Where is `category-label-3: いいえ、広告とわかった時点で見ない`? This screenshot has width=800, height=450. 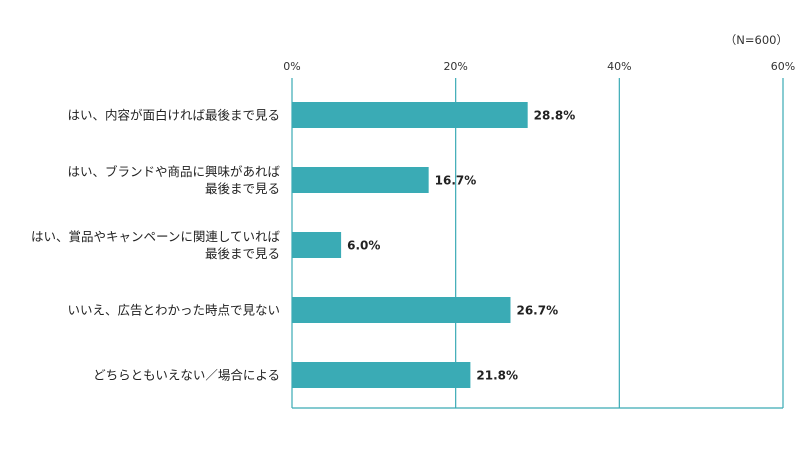
category-label-3: いいえ、広告とわかった時点で見ない is located at coordinates (173, 310).